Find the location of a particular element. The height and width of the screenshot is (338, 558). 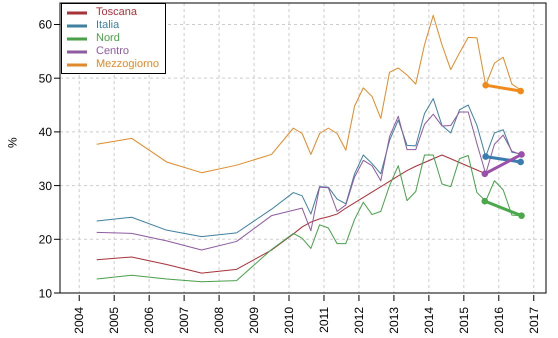

x-tick-label: 2014 is located at coordinates (429, 320).